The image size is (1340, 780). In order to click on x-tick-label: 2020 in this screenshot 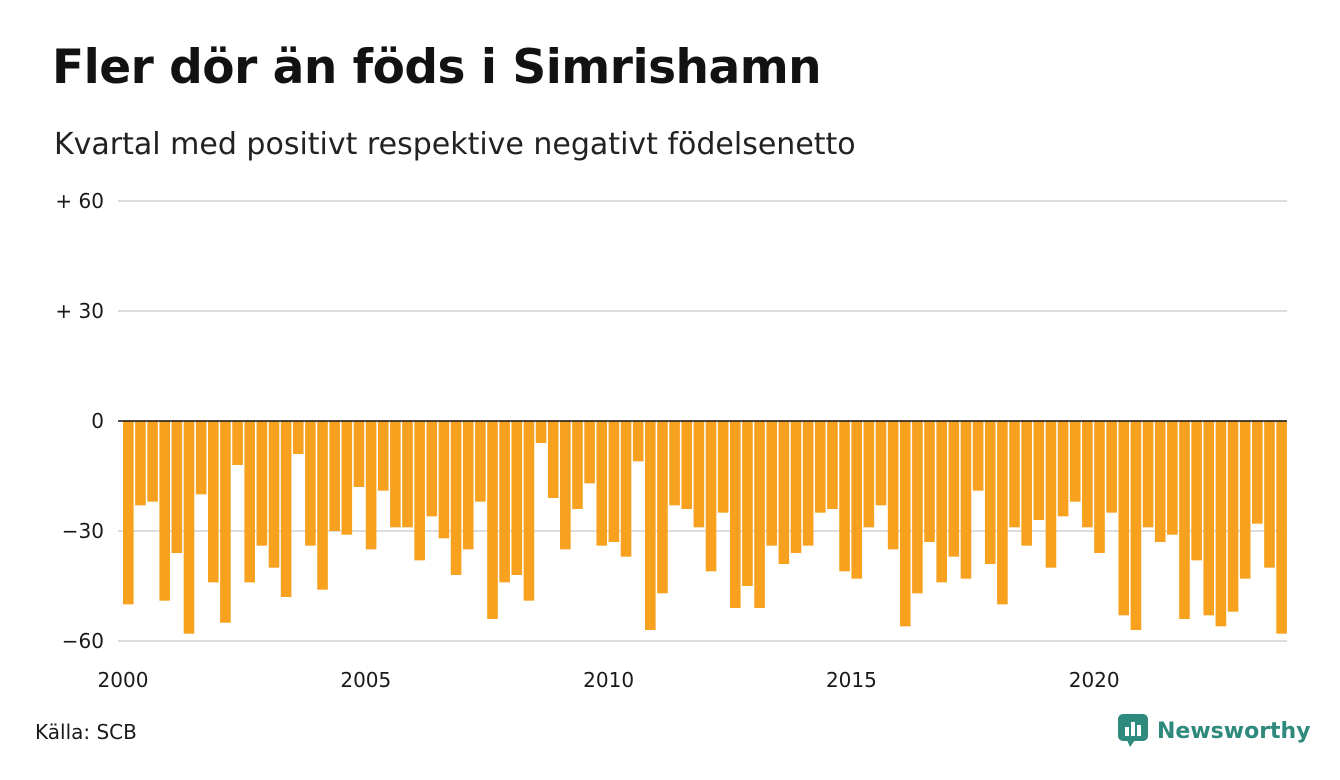, I will do `click(1094, 680)`.